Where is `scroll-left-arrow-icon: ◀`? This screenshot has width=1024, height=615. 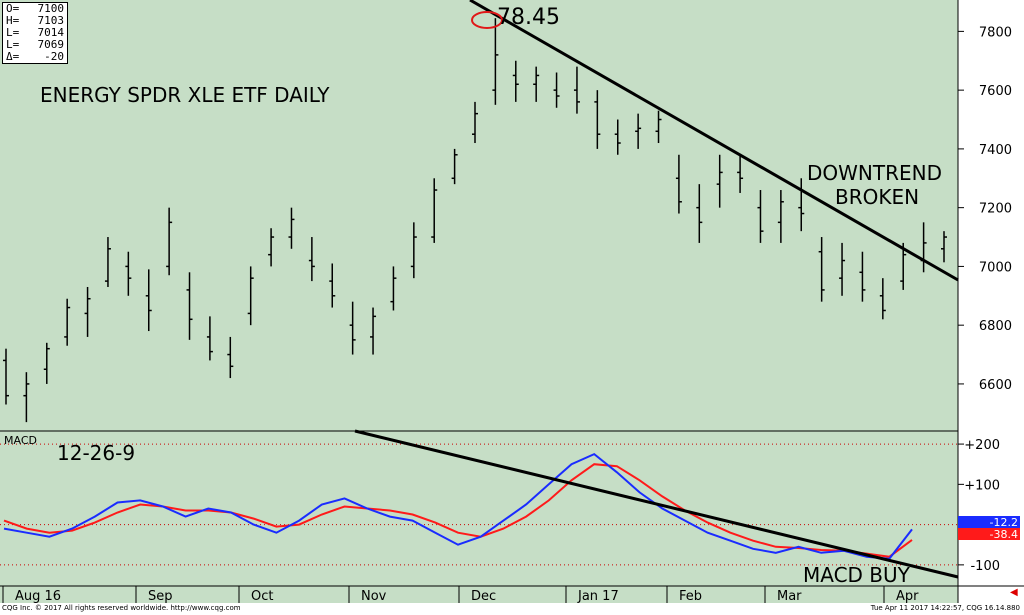
scroll-left-arrow-icon: ◀ is located at coordinates (1014, 592).